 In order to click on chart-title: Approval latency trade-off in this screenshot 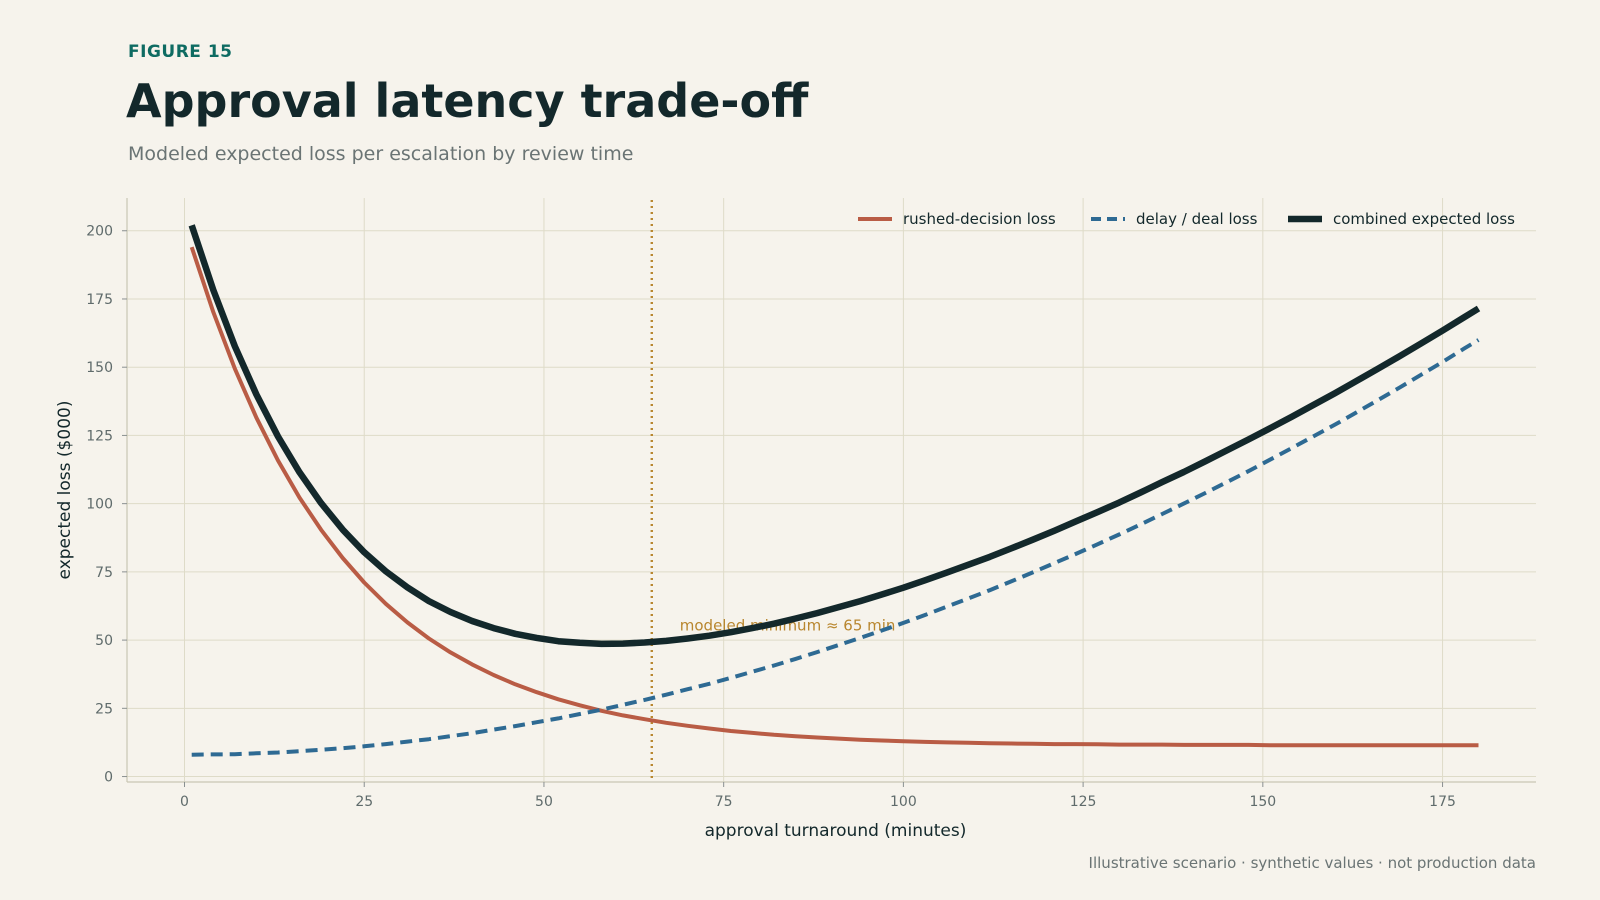, I will do `click(467, 101)`.